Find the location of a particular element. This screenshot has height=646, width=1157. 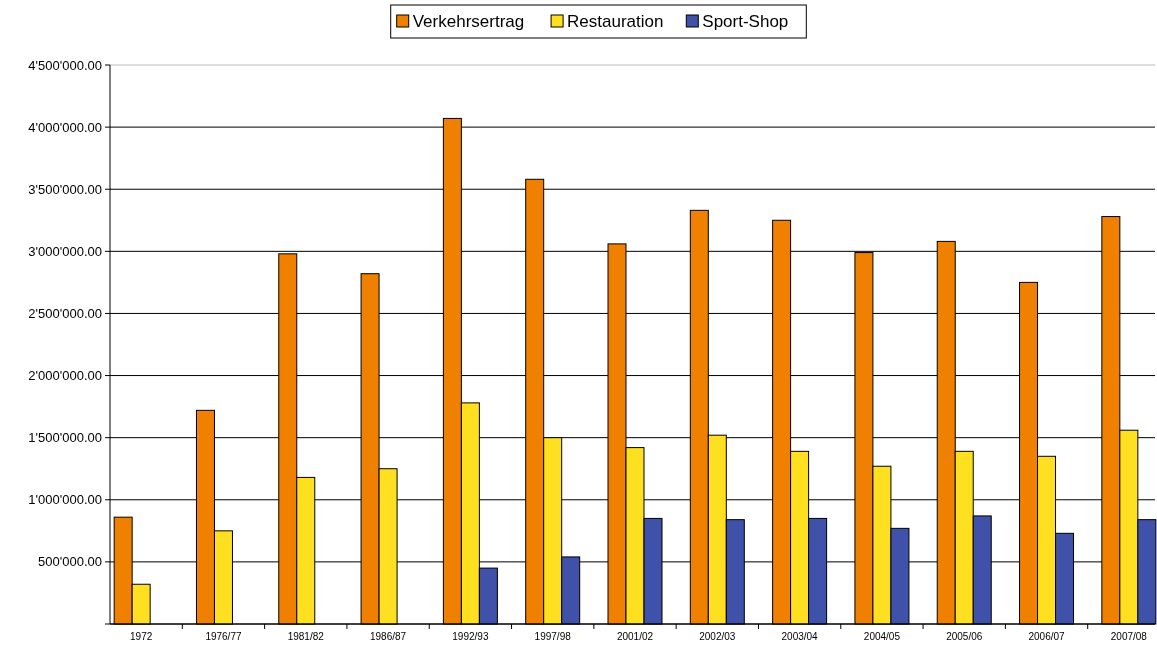

x-tick-label: 2002/03 is located at coordinates (717, 636).